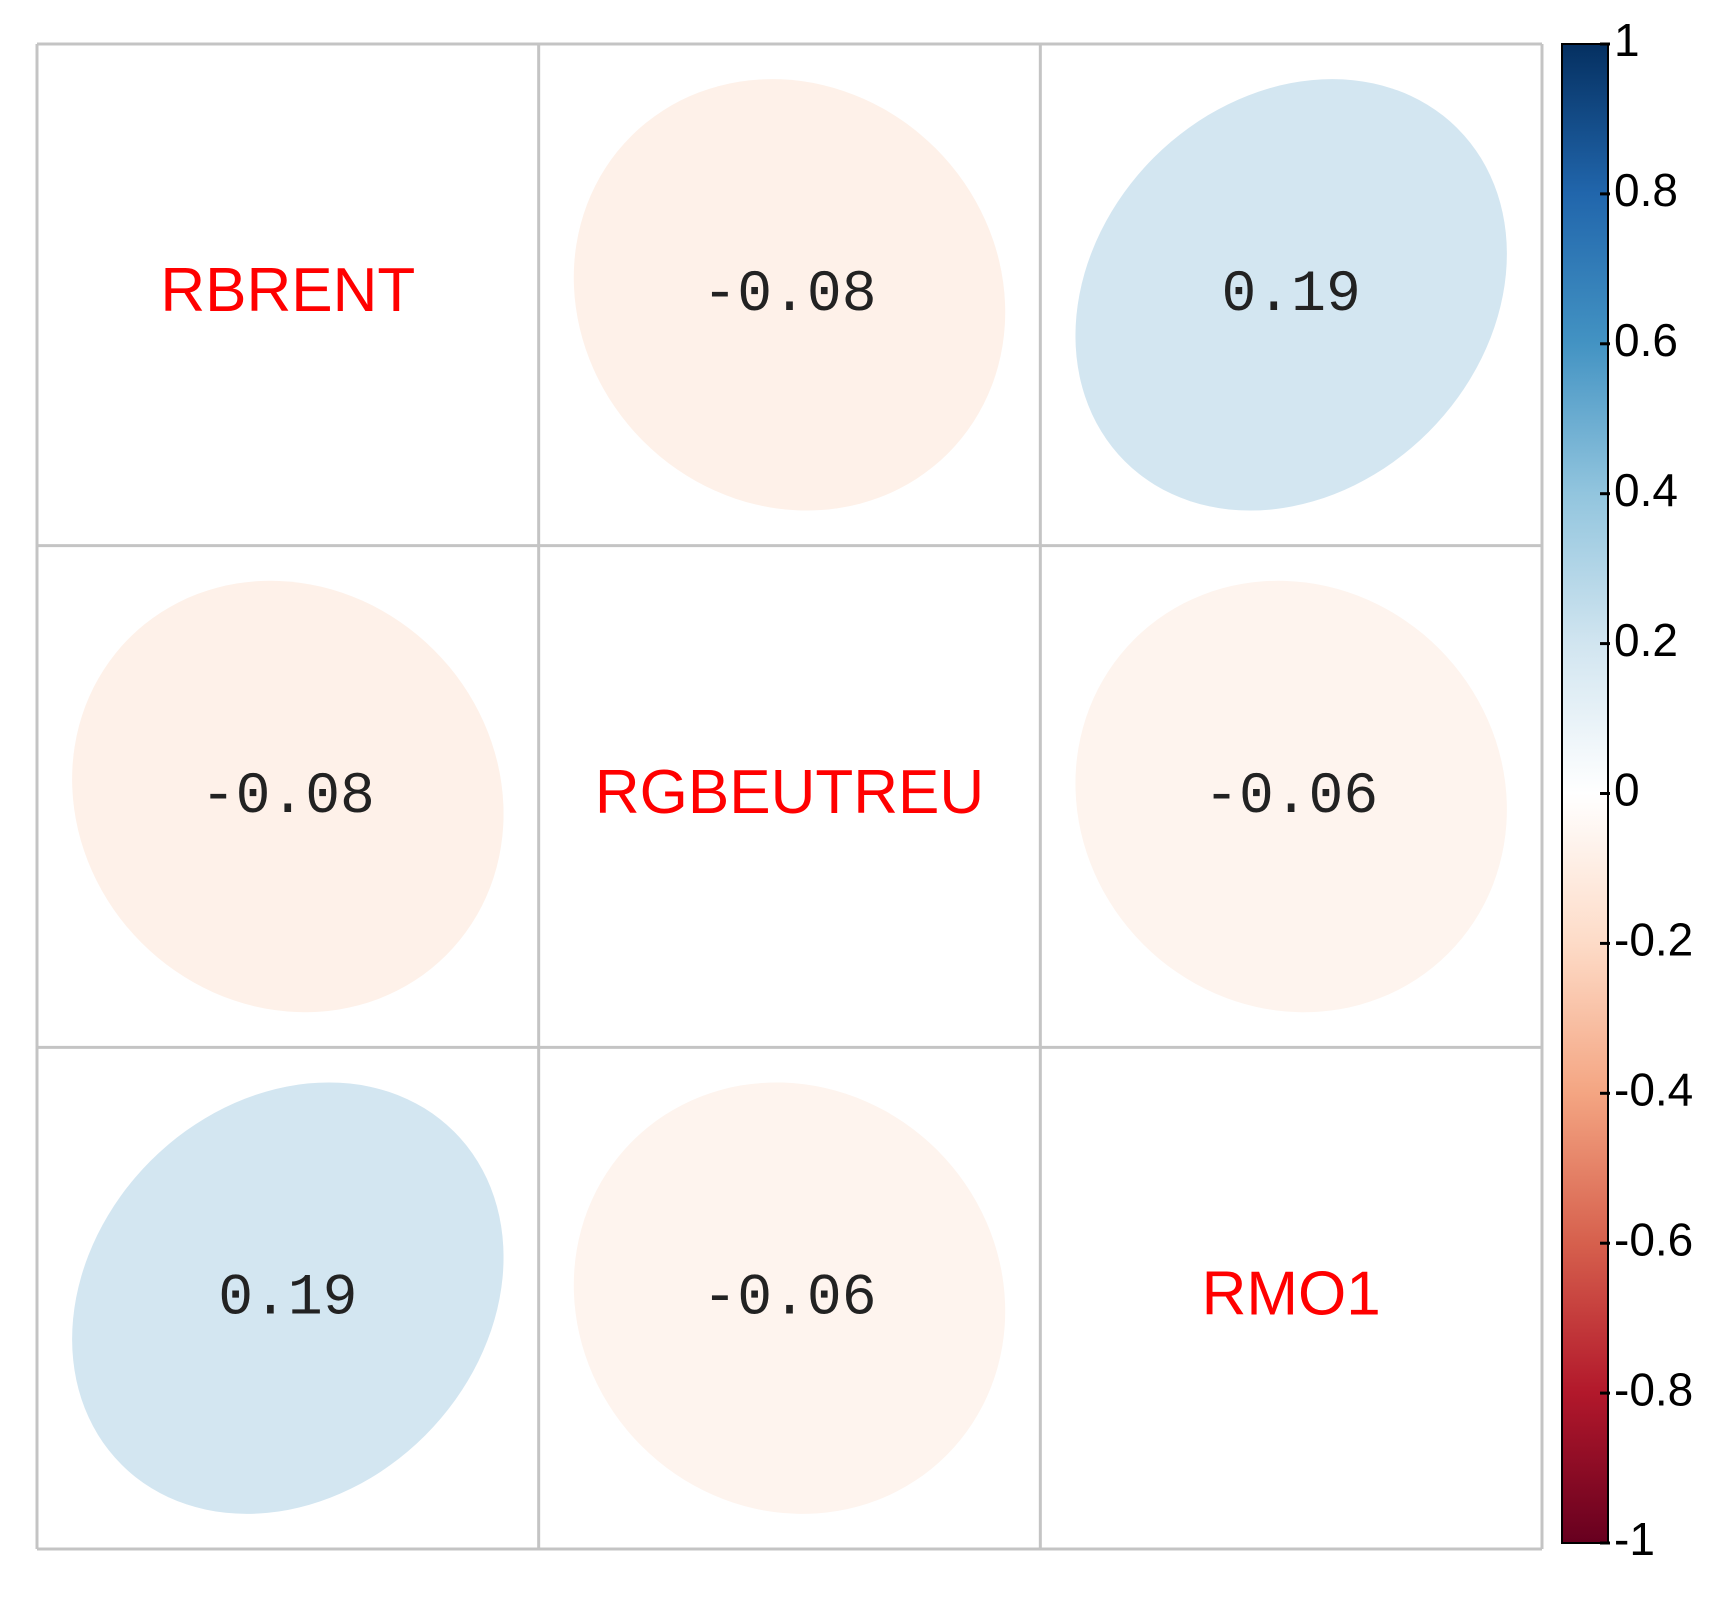 Image resolution: width=1728 pixels, height=1598 pixels. I want to click on colorbar-tick-label: -0.6, so click(1653, 1239).